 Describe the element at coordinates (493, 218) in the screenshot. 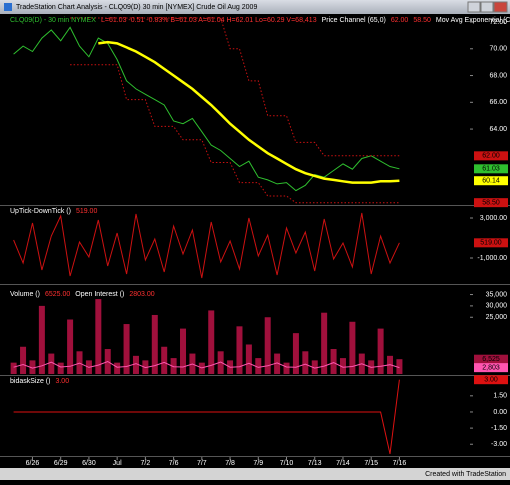

I see `y-tick-label: 3,000.00` at that location.